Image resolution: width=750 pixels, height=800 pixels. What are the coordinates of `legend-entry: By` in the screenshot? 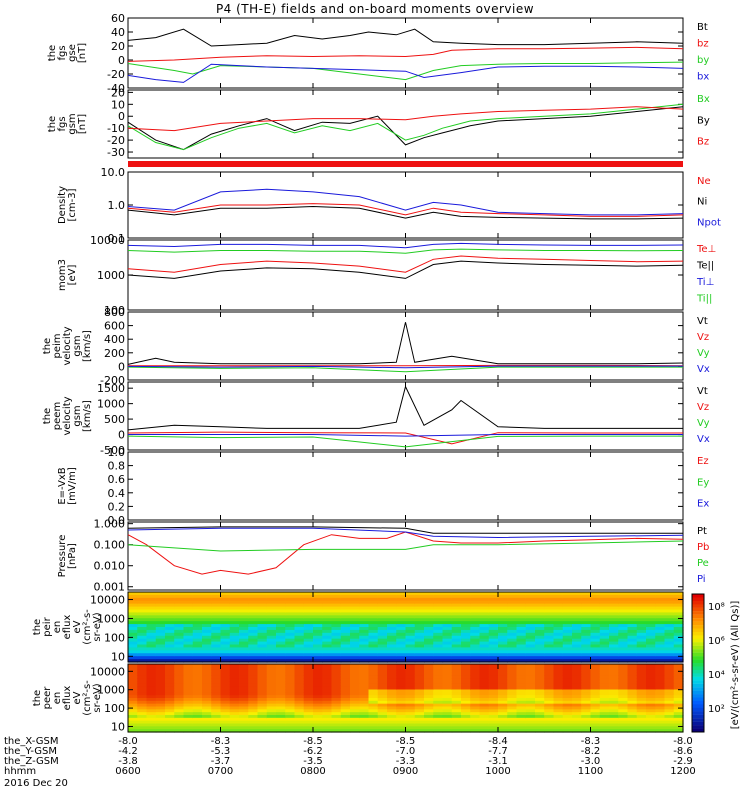 It's located at (703, 120).